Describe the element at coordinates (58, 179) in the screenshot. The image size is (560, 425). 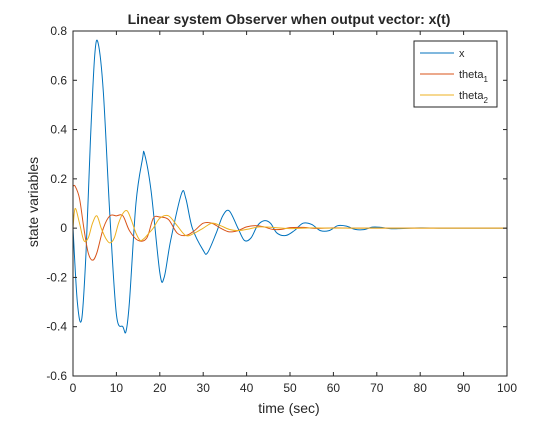
I see `y-tick-label: 0.2` at that location.